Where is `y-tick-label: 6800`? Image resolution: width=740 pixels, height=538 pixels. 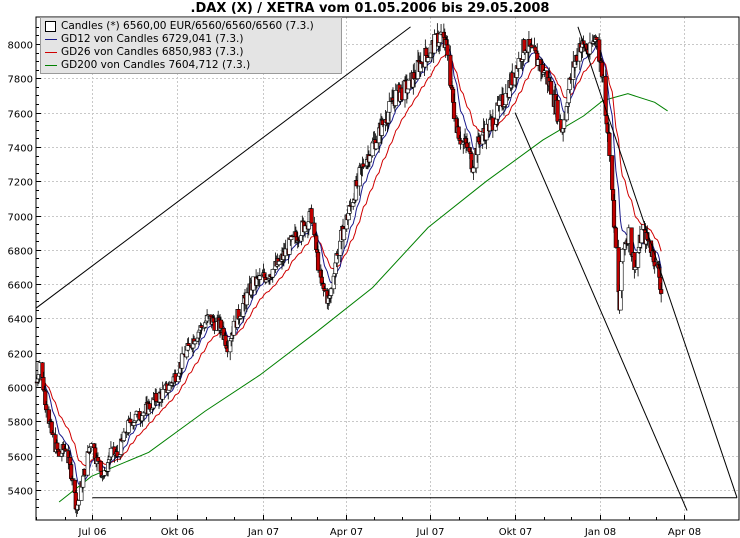 y-tick-label: 6800 is located at coordinates (20, 252).